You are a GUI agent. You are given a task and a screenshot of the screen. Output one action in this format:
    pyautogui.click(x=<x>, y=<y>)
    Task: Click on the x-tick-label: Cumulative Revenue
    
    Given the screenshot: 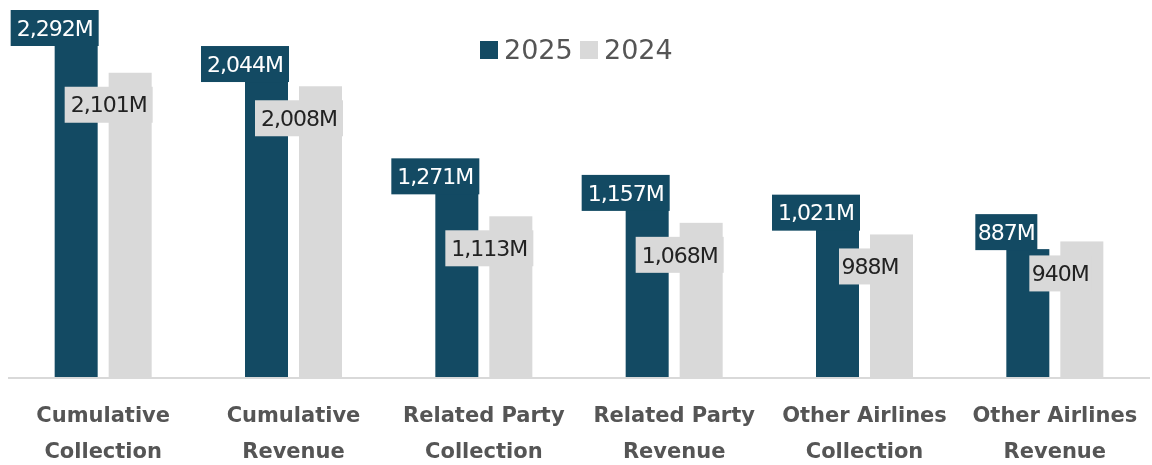 What is the action you would take?
    pyautogui.click(x=293, y=433)
    